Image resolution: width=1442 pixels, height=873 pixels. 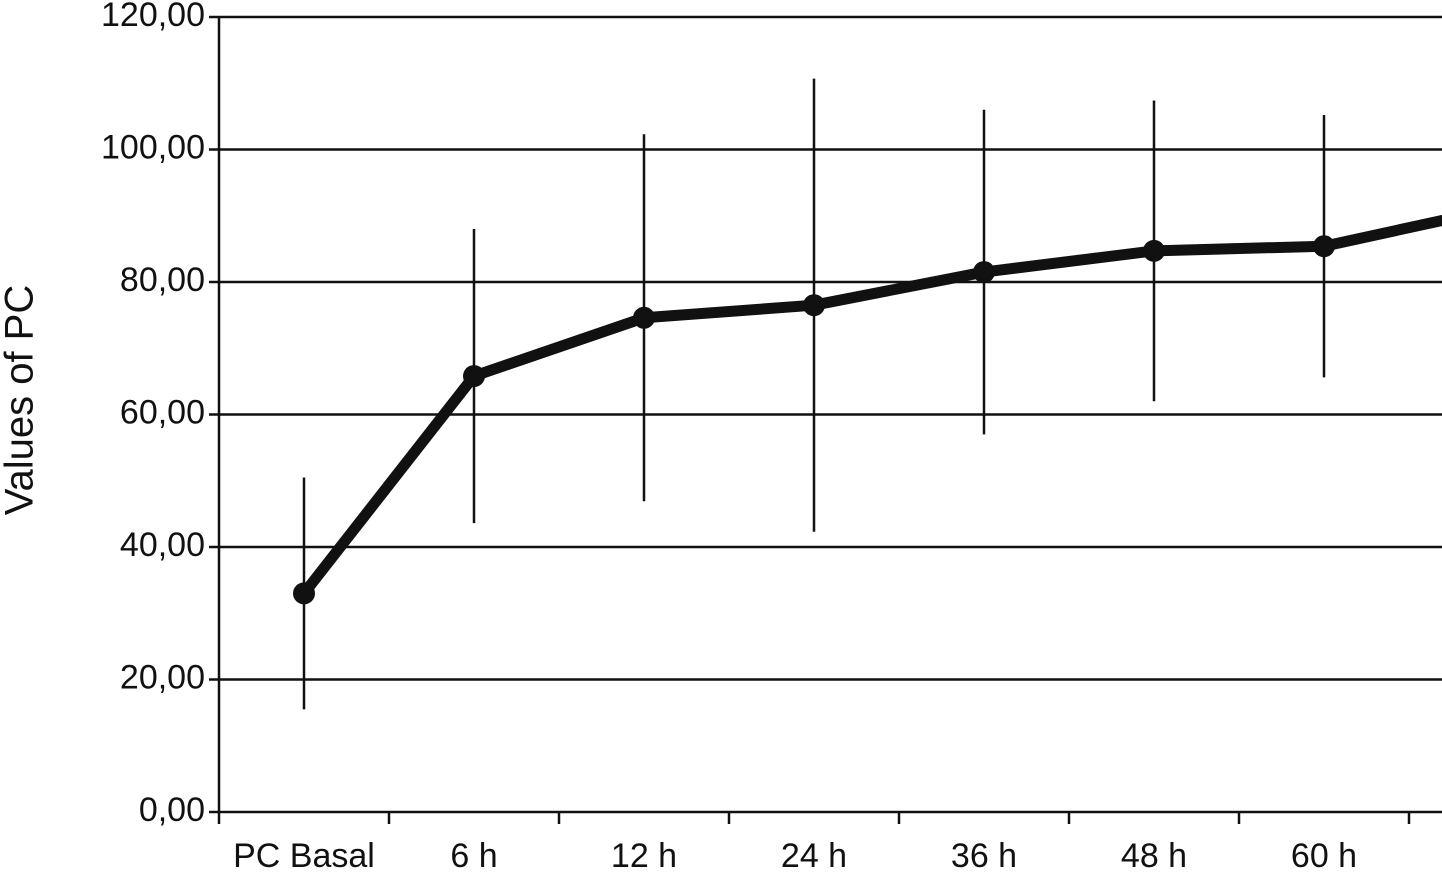 I want to click on x-tick-label: 60 h, so click(x=1324, y=855).